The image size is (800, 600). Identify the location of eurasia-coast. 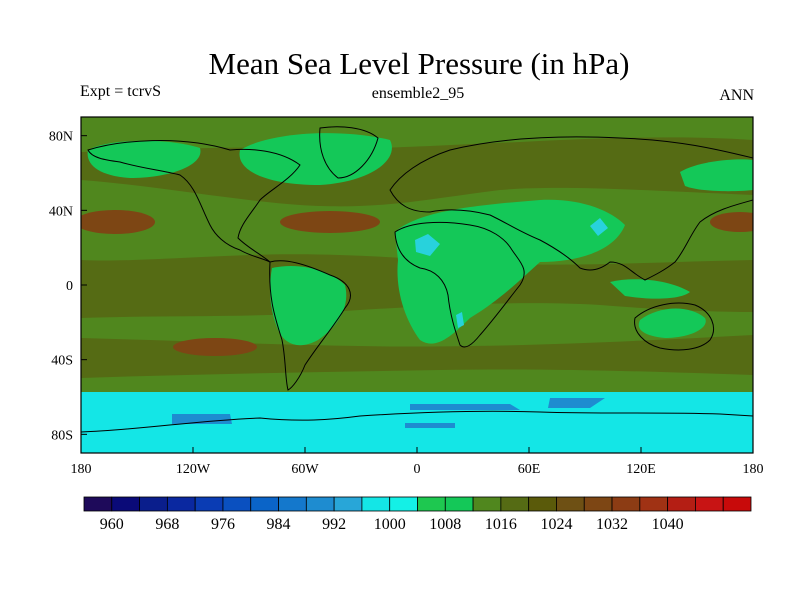
(571, 208).